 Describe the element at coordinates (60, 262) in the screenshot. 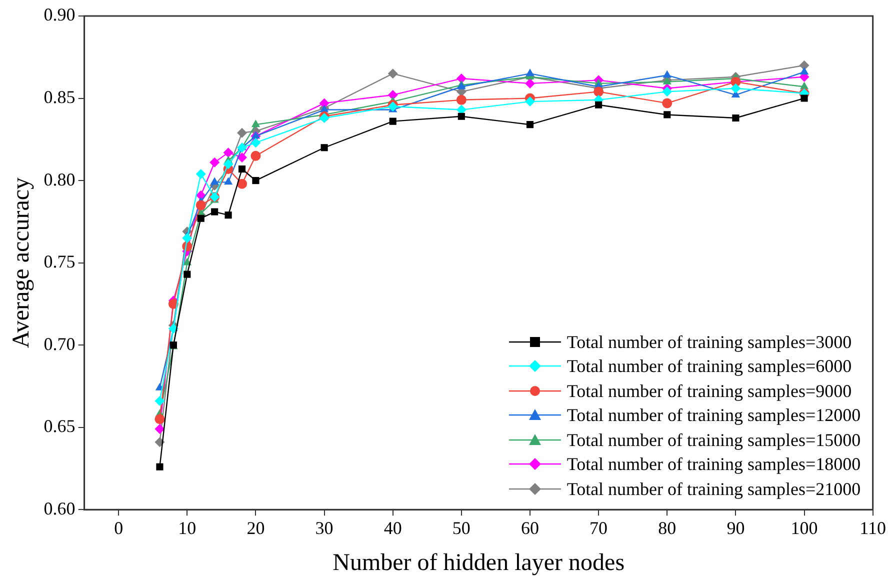

I see `y-tick-label: 0.75` at that location.